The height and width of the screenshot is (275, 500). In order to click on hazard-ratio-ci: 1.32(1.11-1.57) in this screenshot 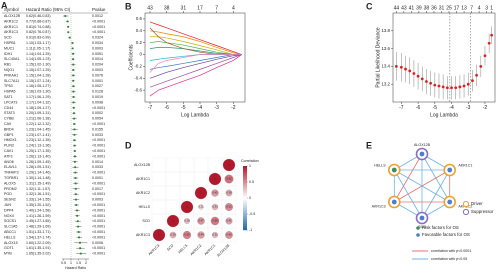, I will do `click(38, 189)`.